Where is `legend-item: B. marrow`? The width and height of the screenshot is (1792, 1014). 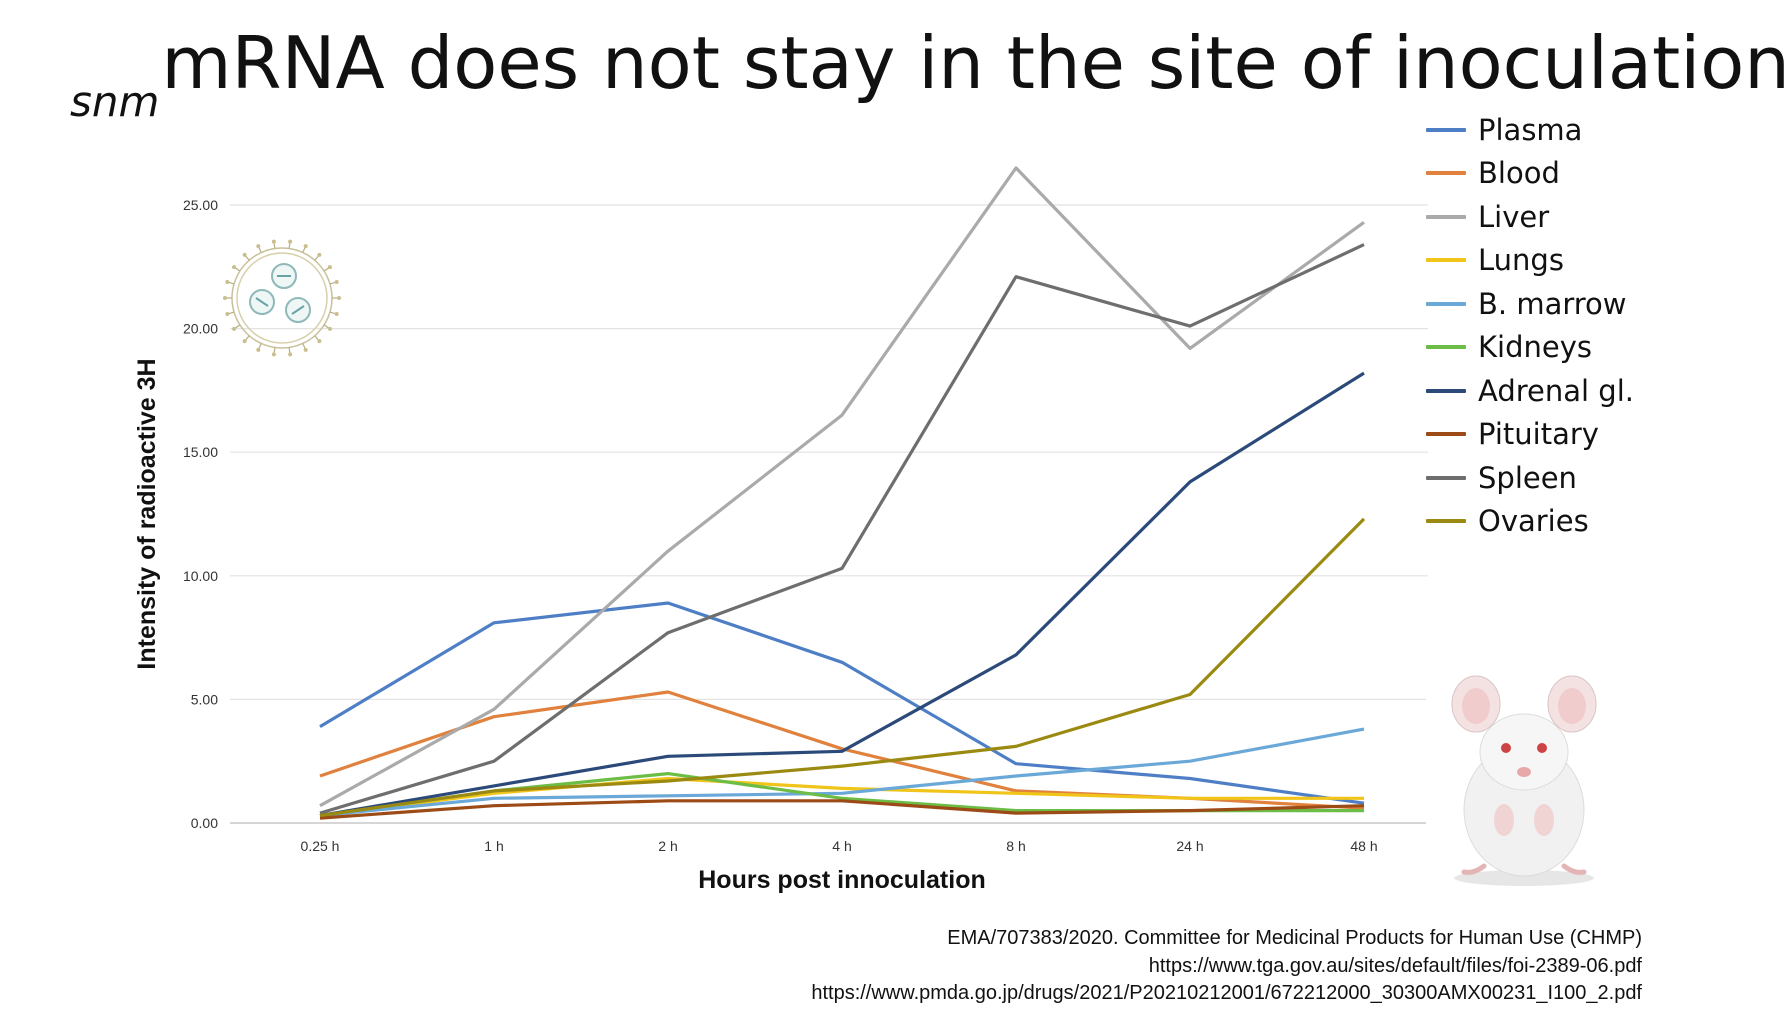
legend-item: B. marrow is located at coordinates (1530, 304).